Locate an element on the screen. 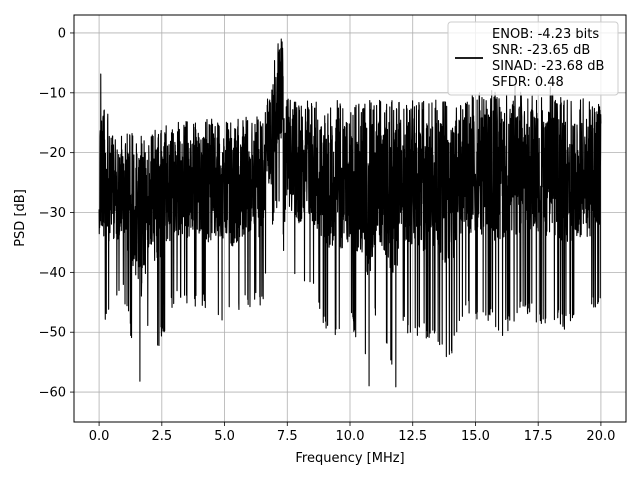 This screenshot has height=480, width=640. x-axis-label: Frequency [MHz] is located at coordinates (349, 458).